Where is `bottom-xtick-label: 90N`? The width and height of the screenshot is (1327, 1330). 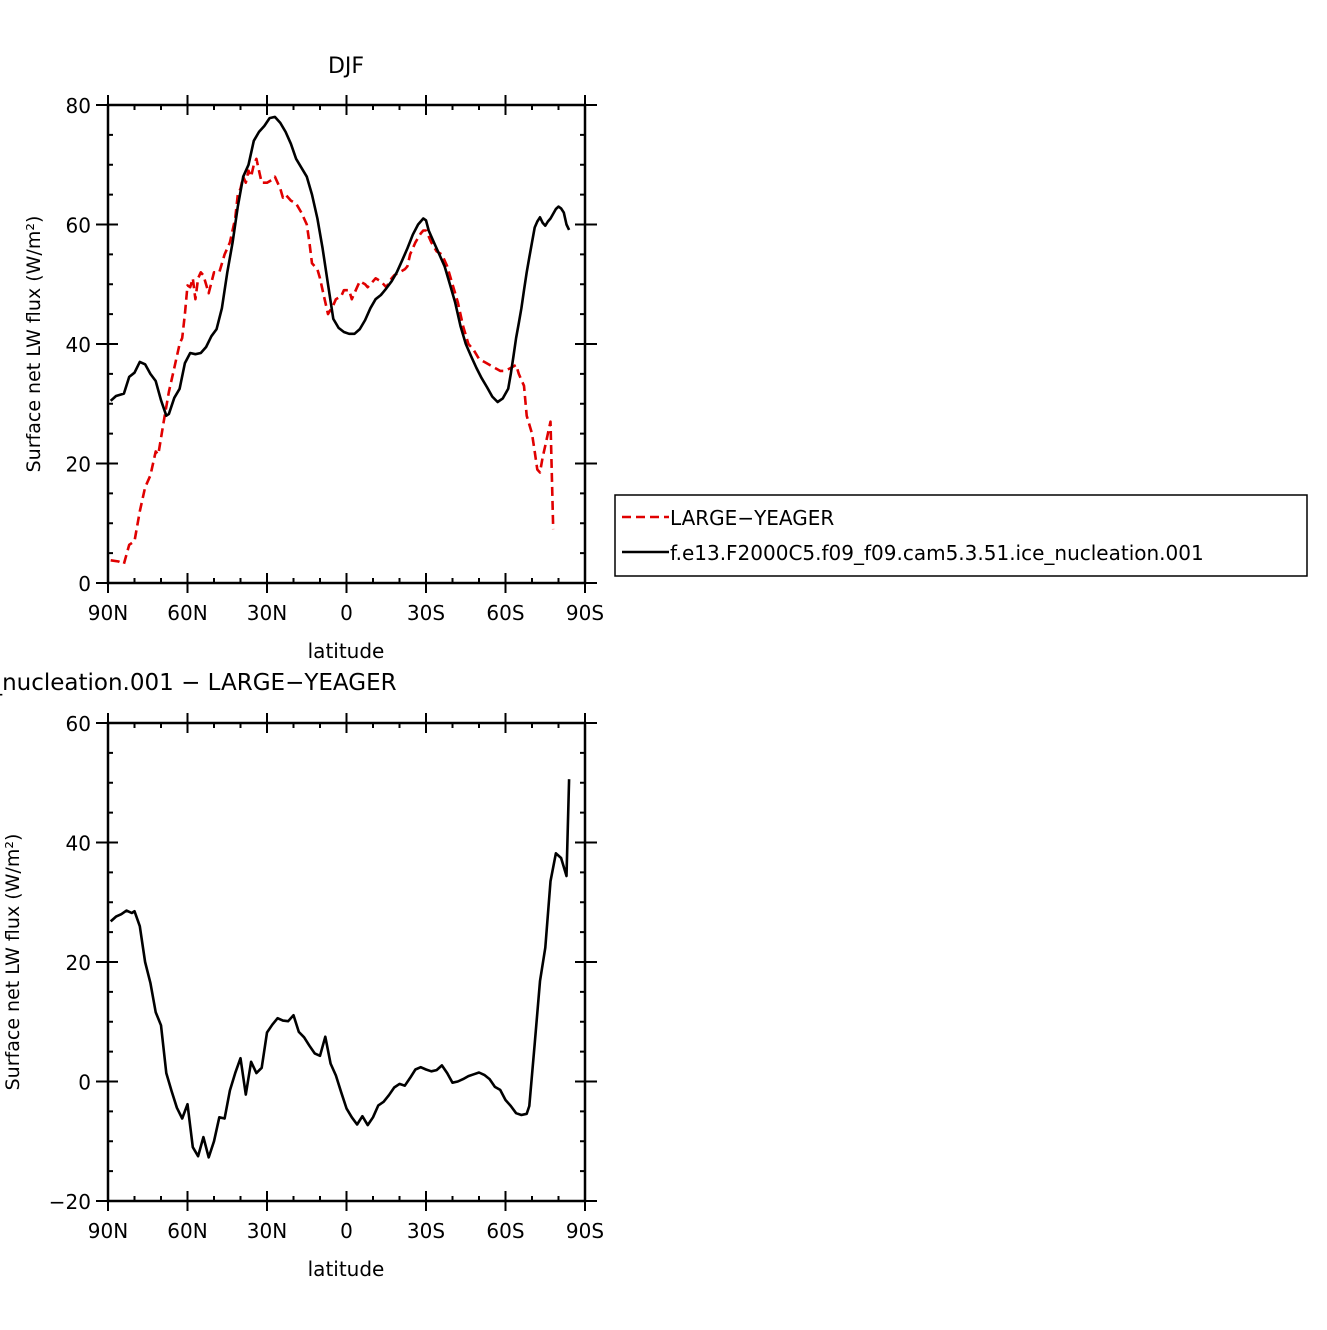 bottom-xtick-label: 90N is located at coordinates (108, 1231).